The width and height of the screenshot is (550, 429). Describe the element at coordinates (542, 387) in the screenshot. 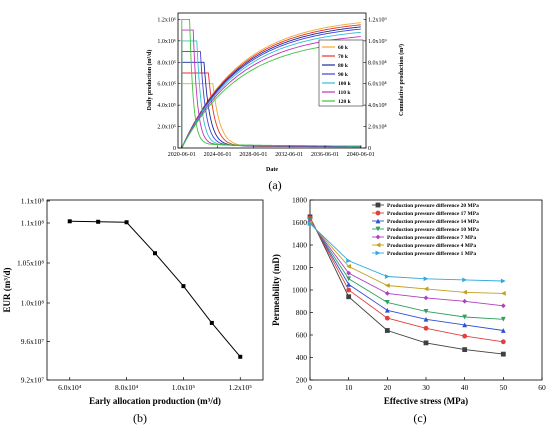

I see `panel-c-x-tick-label: 60` at that location.